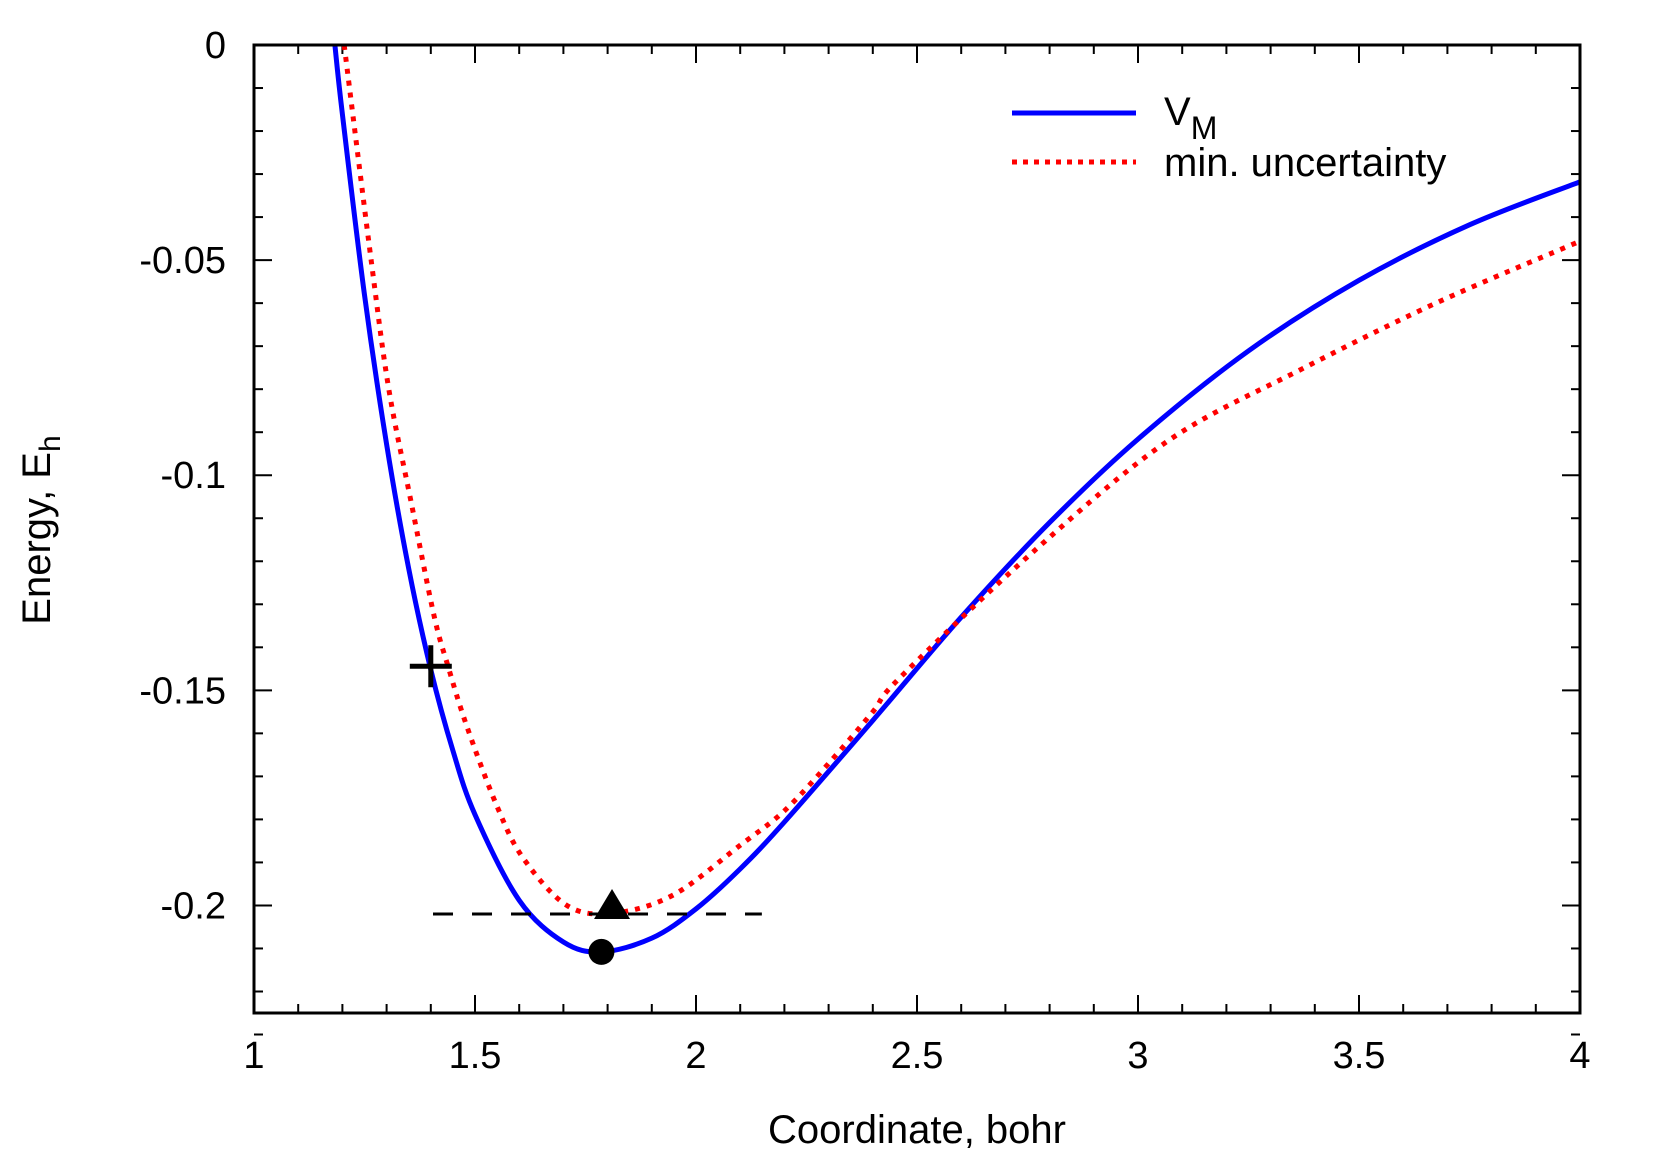 This screenshot has width=1661, height=1161. I want to click on legend: VM min. uncertainty, so click(1229, 137).